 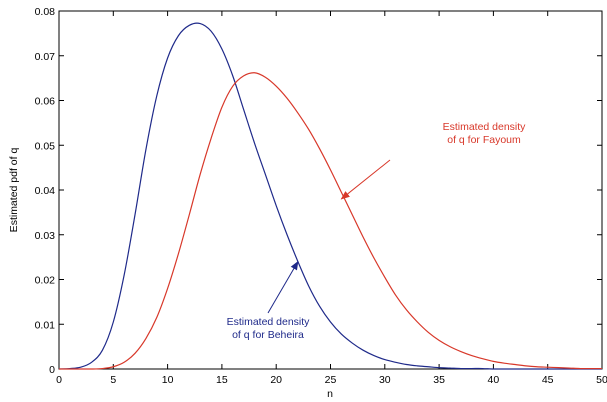 I want to click on y-tick-label: 0.05, so click(x=45, y=146).